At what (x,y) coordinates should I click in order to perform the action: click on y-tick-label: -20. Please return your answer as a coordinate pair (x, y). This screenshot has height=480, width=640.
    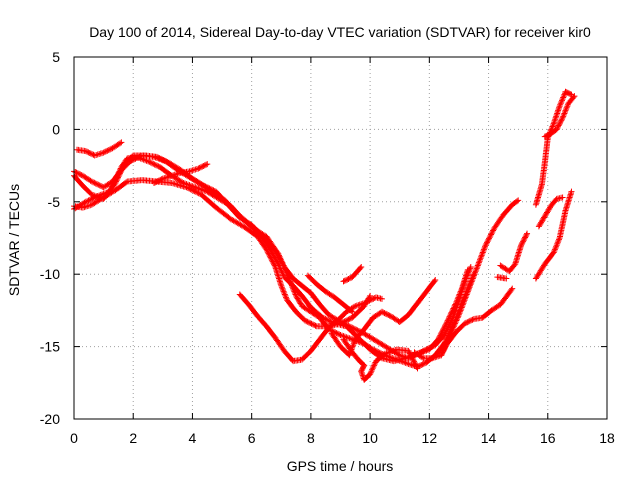
    Looking at the image, I should click on (50, 419).